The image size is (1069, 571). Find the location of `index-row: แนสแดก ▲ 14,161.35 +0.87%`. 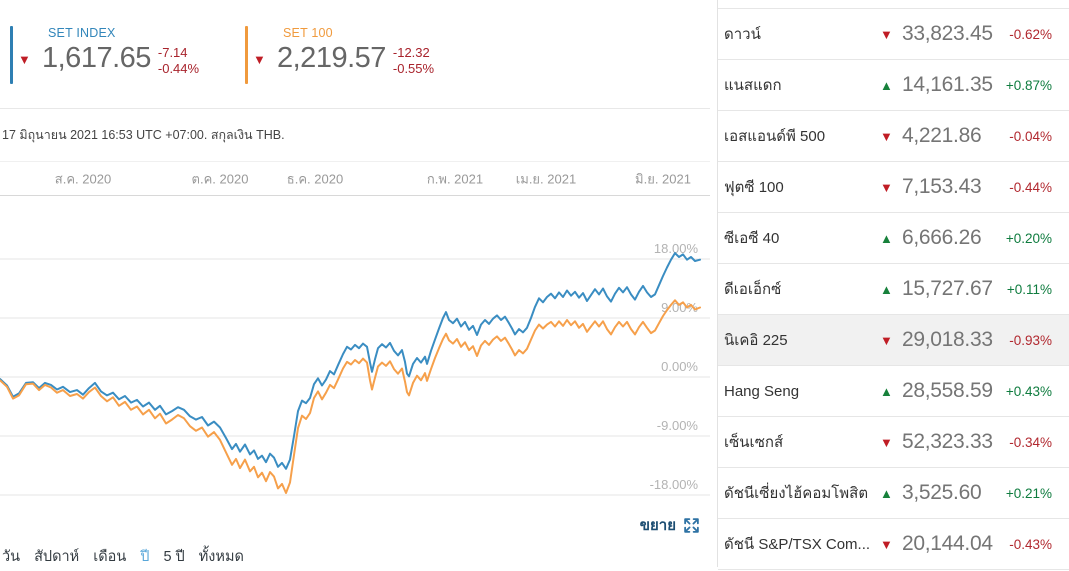

index-row: แนสแดก ▲ 14,161.35 +0.87% is located at coordinates (893, 85).